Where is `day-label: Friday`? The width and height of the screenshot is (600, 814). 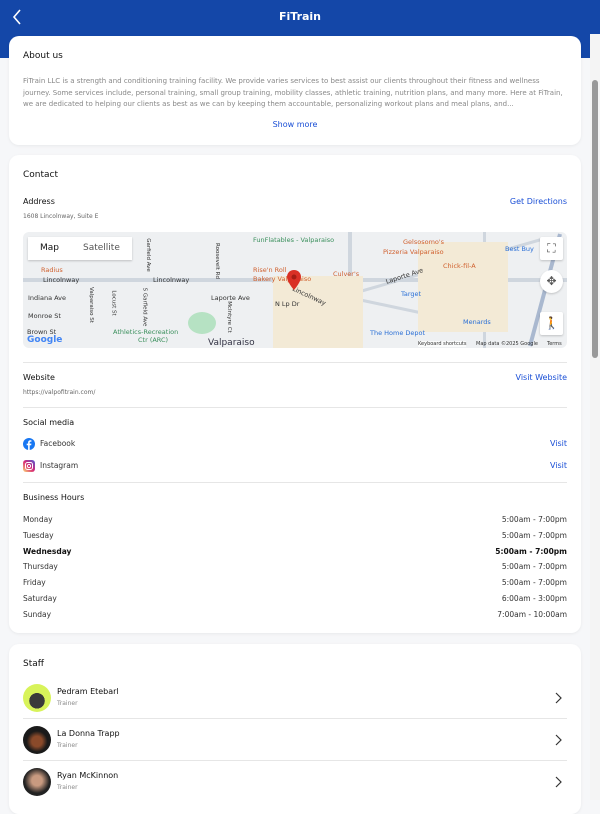
day-label: Friday is located at coordinates (34, 583).